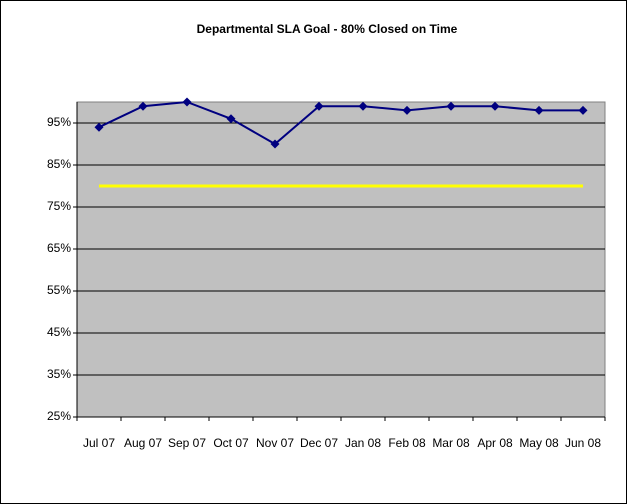  Describe the element at coordinates (407, 443) in the screenshot. I see `x-tick-label: Feb 08` at that location.